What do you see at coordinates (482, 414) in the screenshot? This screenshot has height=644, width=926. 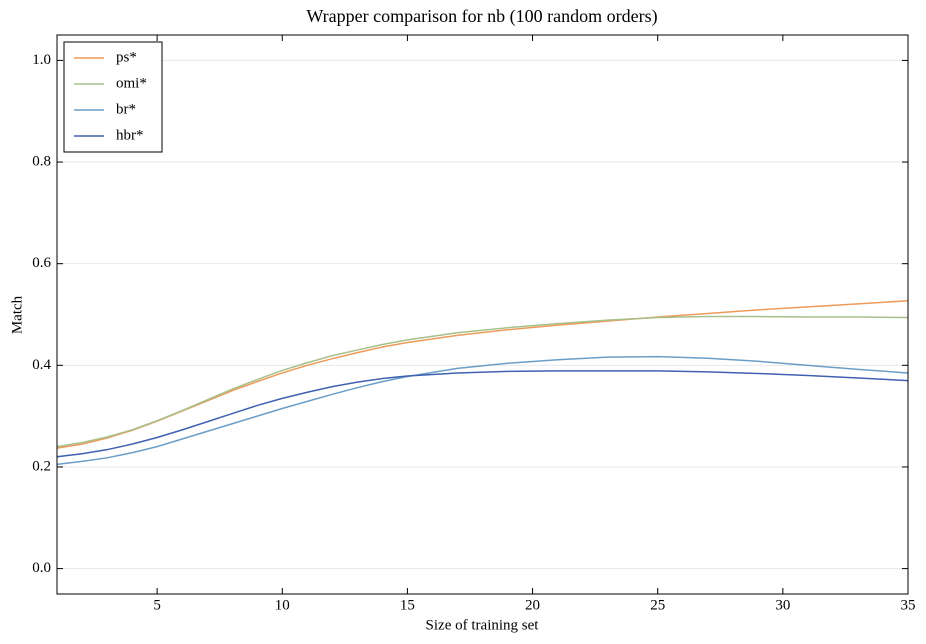 I see `series-line` at bounding box center [482, 414].